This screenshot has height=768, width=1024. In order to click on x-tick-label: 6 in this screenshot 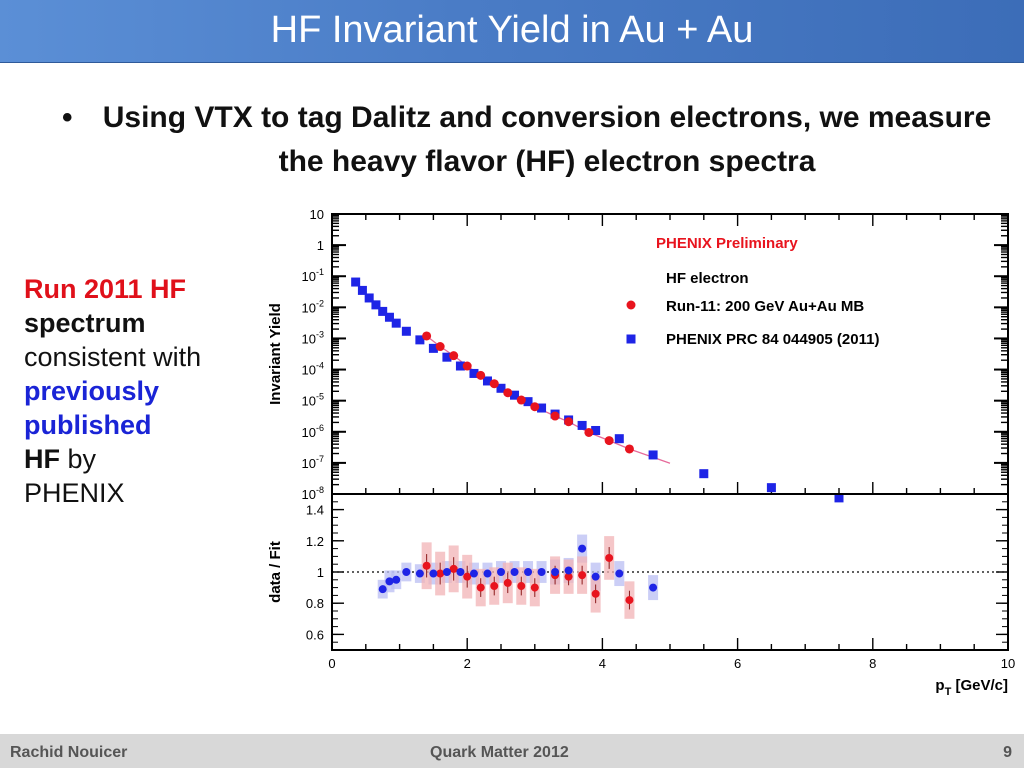, I will do `click(737, 663)`.